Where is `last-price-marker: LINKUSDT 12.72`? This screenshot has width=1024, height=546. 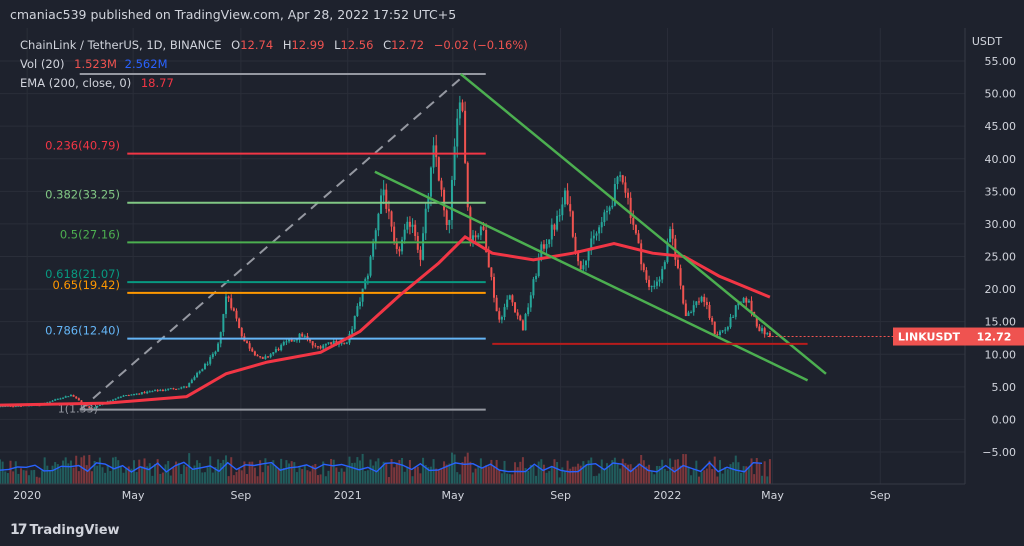 last-price-marker: LINKUSDT 12.72 is located at coordinates (958, 336).